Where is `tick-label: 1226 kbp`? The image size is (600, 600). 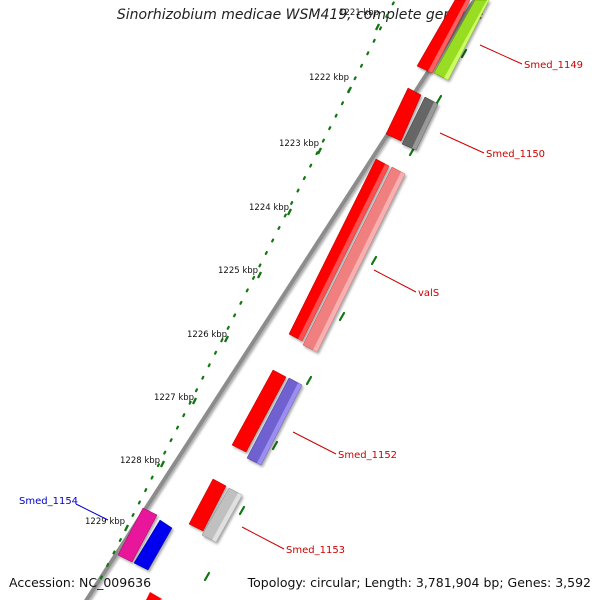 tick-label: 1226 kbp is located at coordinates (207, 335).